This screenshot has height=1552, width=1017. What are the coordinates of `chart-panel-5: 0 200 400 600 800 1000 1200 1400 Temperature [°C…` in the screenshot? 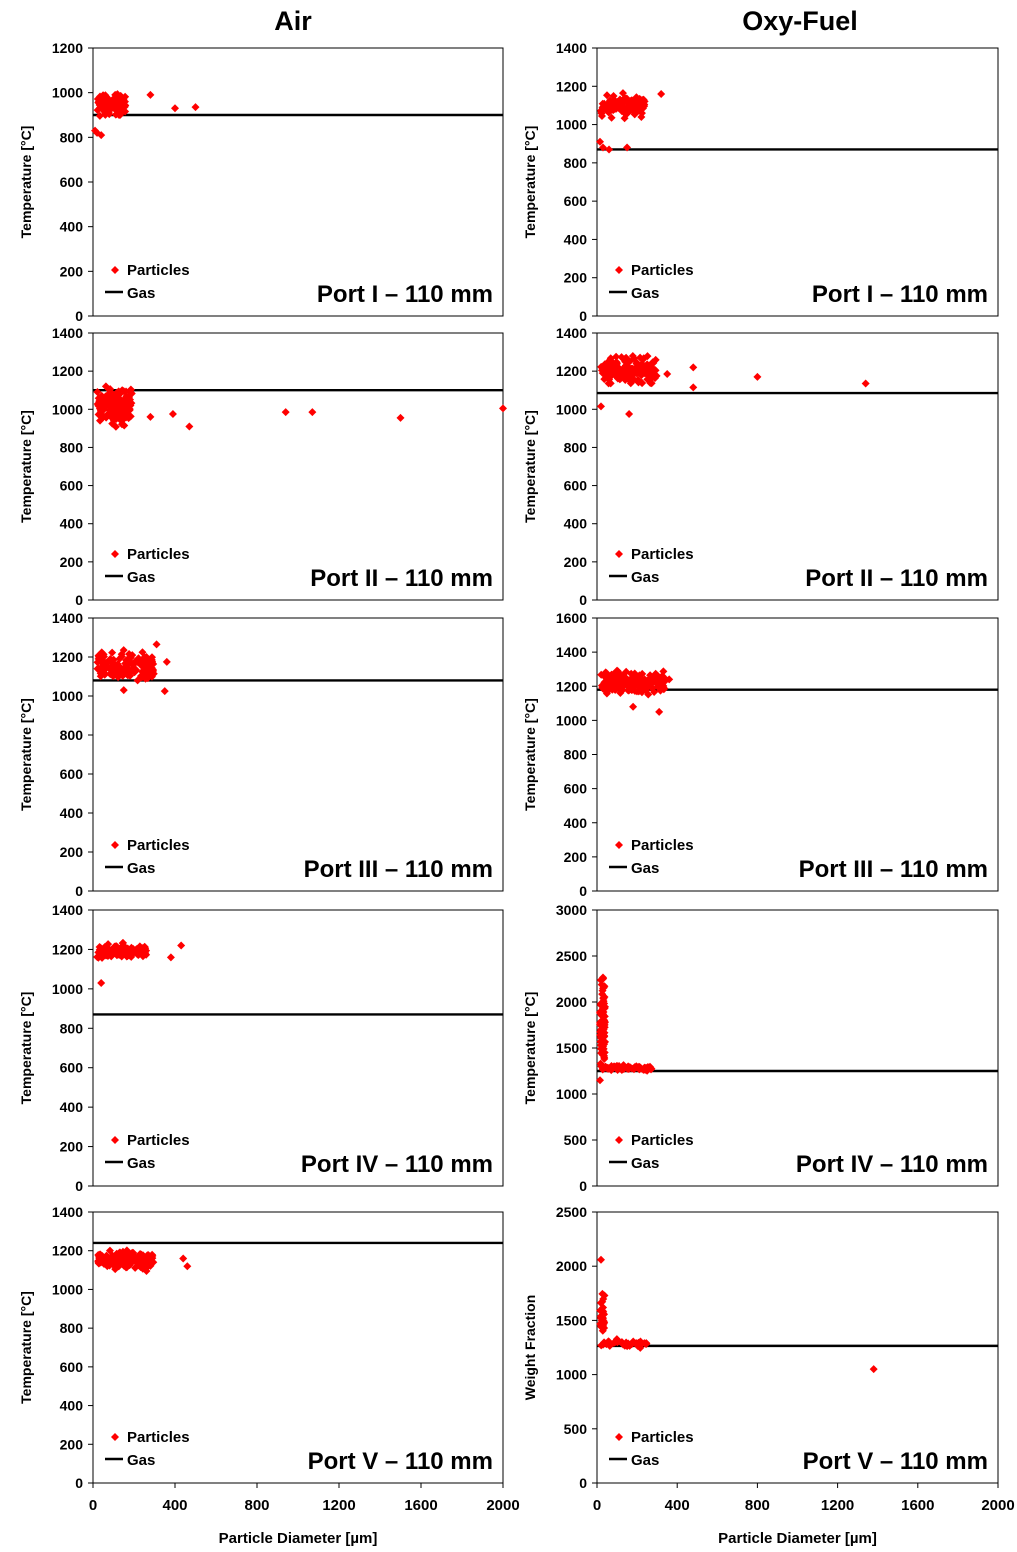 It's located at (261, 754).